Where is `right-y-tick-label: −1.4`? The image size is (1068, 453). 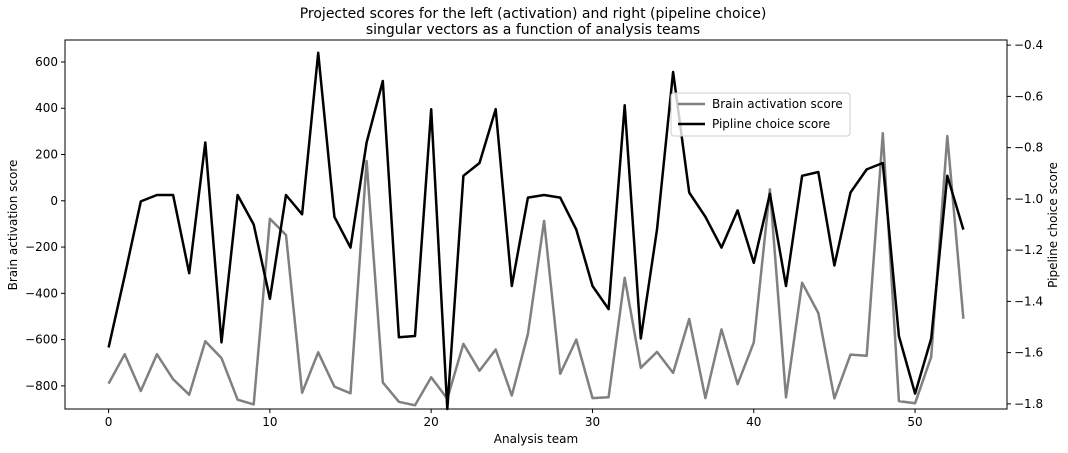 right-y-tick-label: −1.4 is located at coordinates (1028, 301).